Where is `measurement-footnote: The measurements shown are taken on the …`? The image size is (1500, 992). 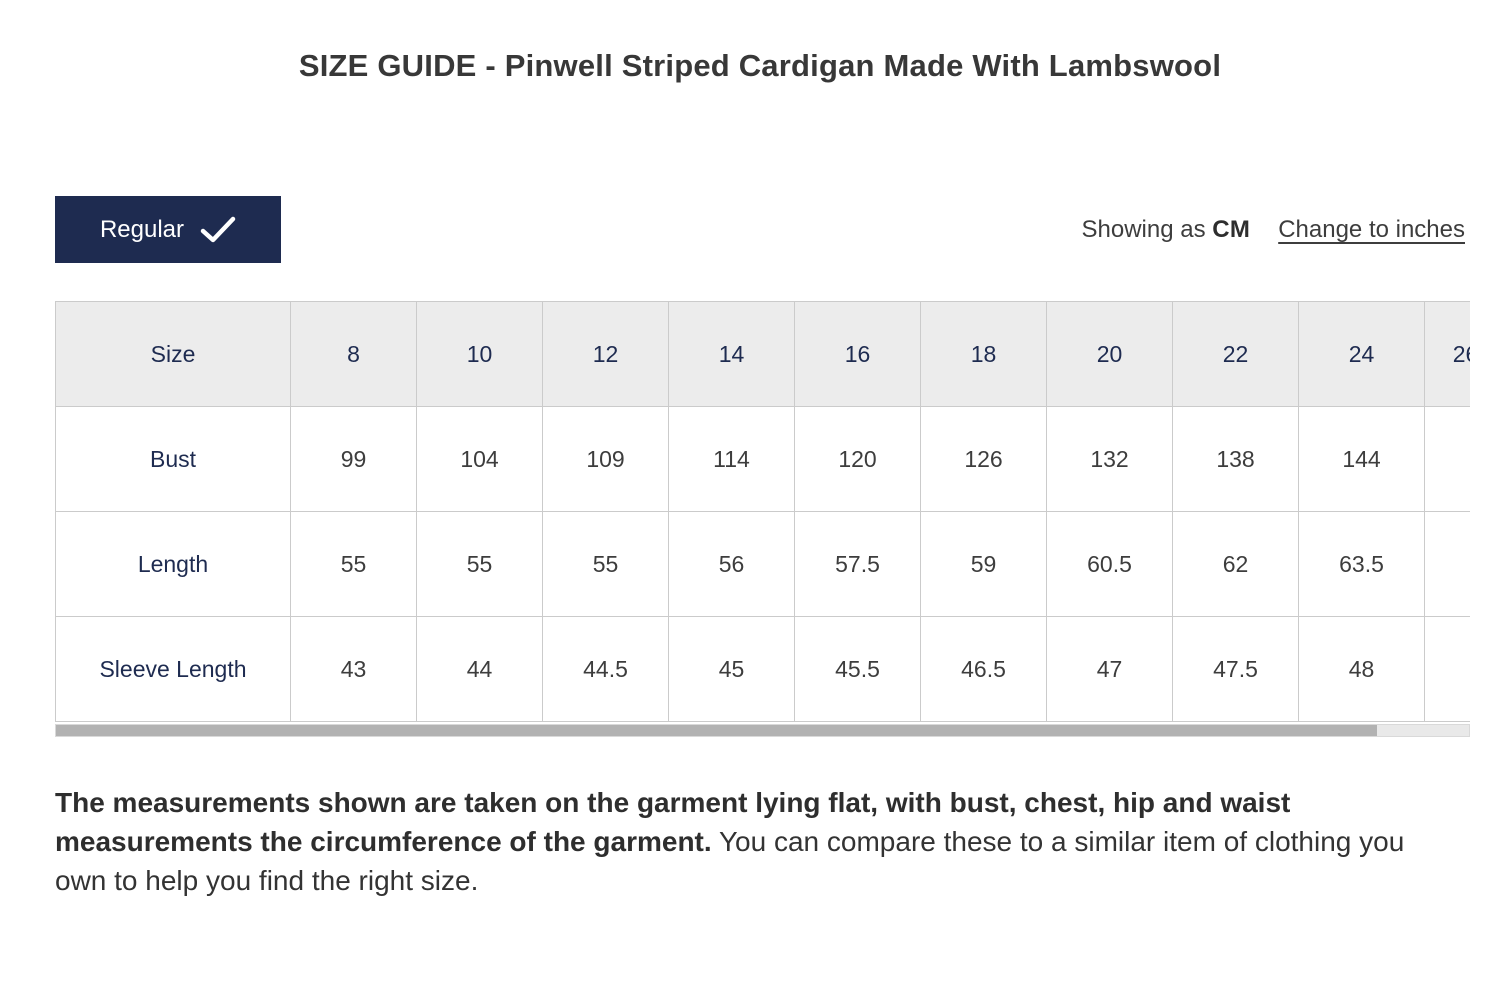 measurement-footnote: The measurements shown are taken on the … is located at coordinates (755, 841).